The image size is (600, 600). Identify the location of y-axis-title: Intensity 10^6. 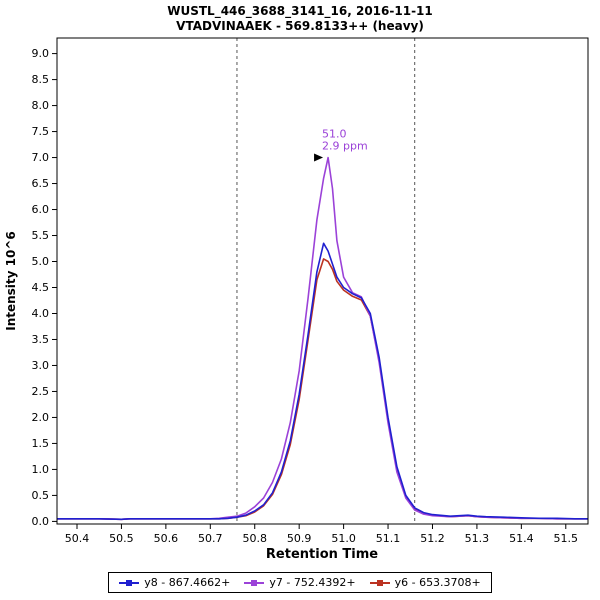
(11, 281).